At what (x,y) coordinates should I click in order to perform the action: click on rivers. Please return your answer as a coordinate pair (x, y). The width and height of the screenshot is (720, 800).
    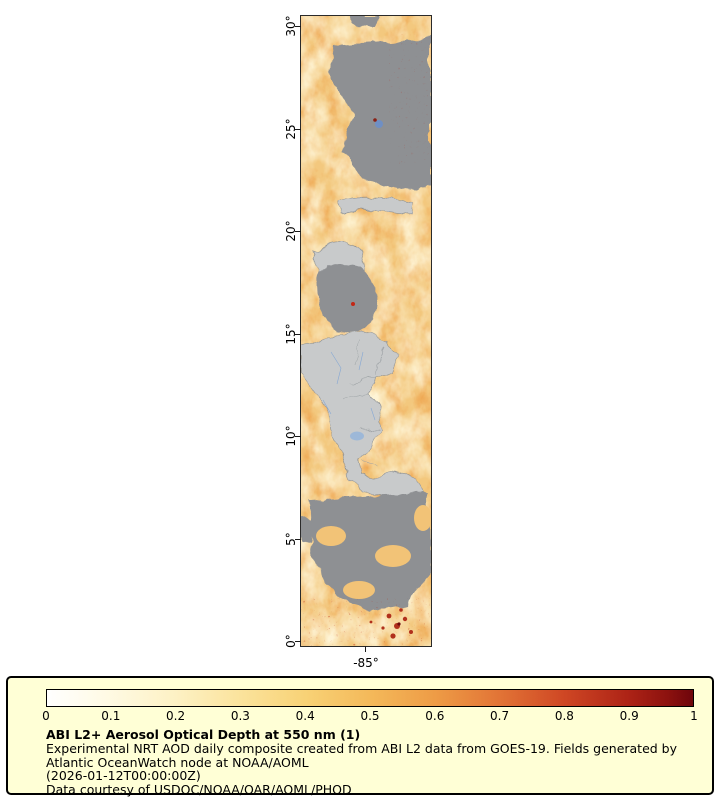
    Looking at the image, I should click on (349, 386).